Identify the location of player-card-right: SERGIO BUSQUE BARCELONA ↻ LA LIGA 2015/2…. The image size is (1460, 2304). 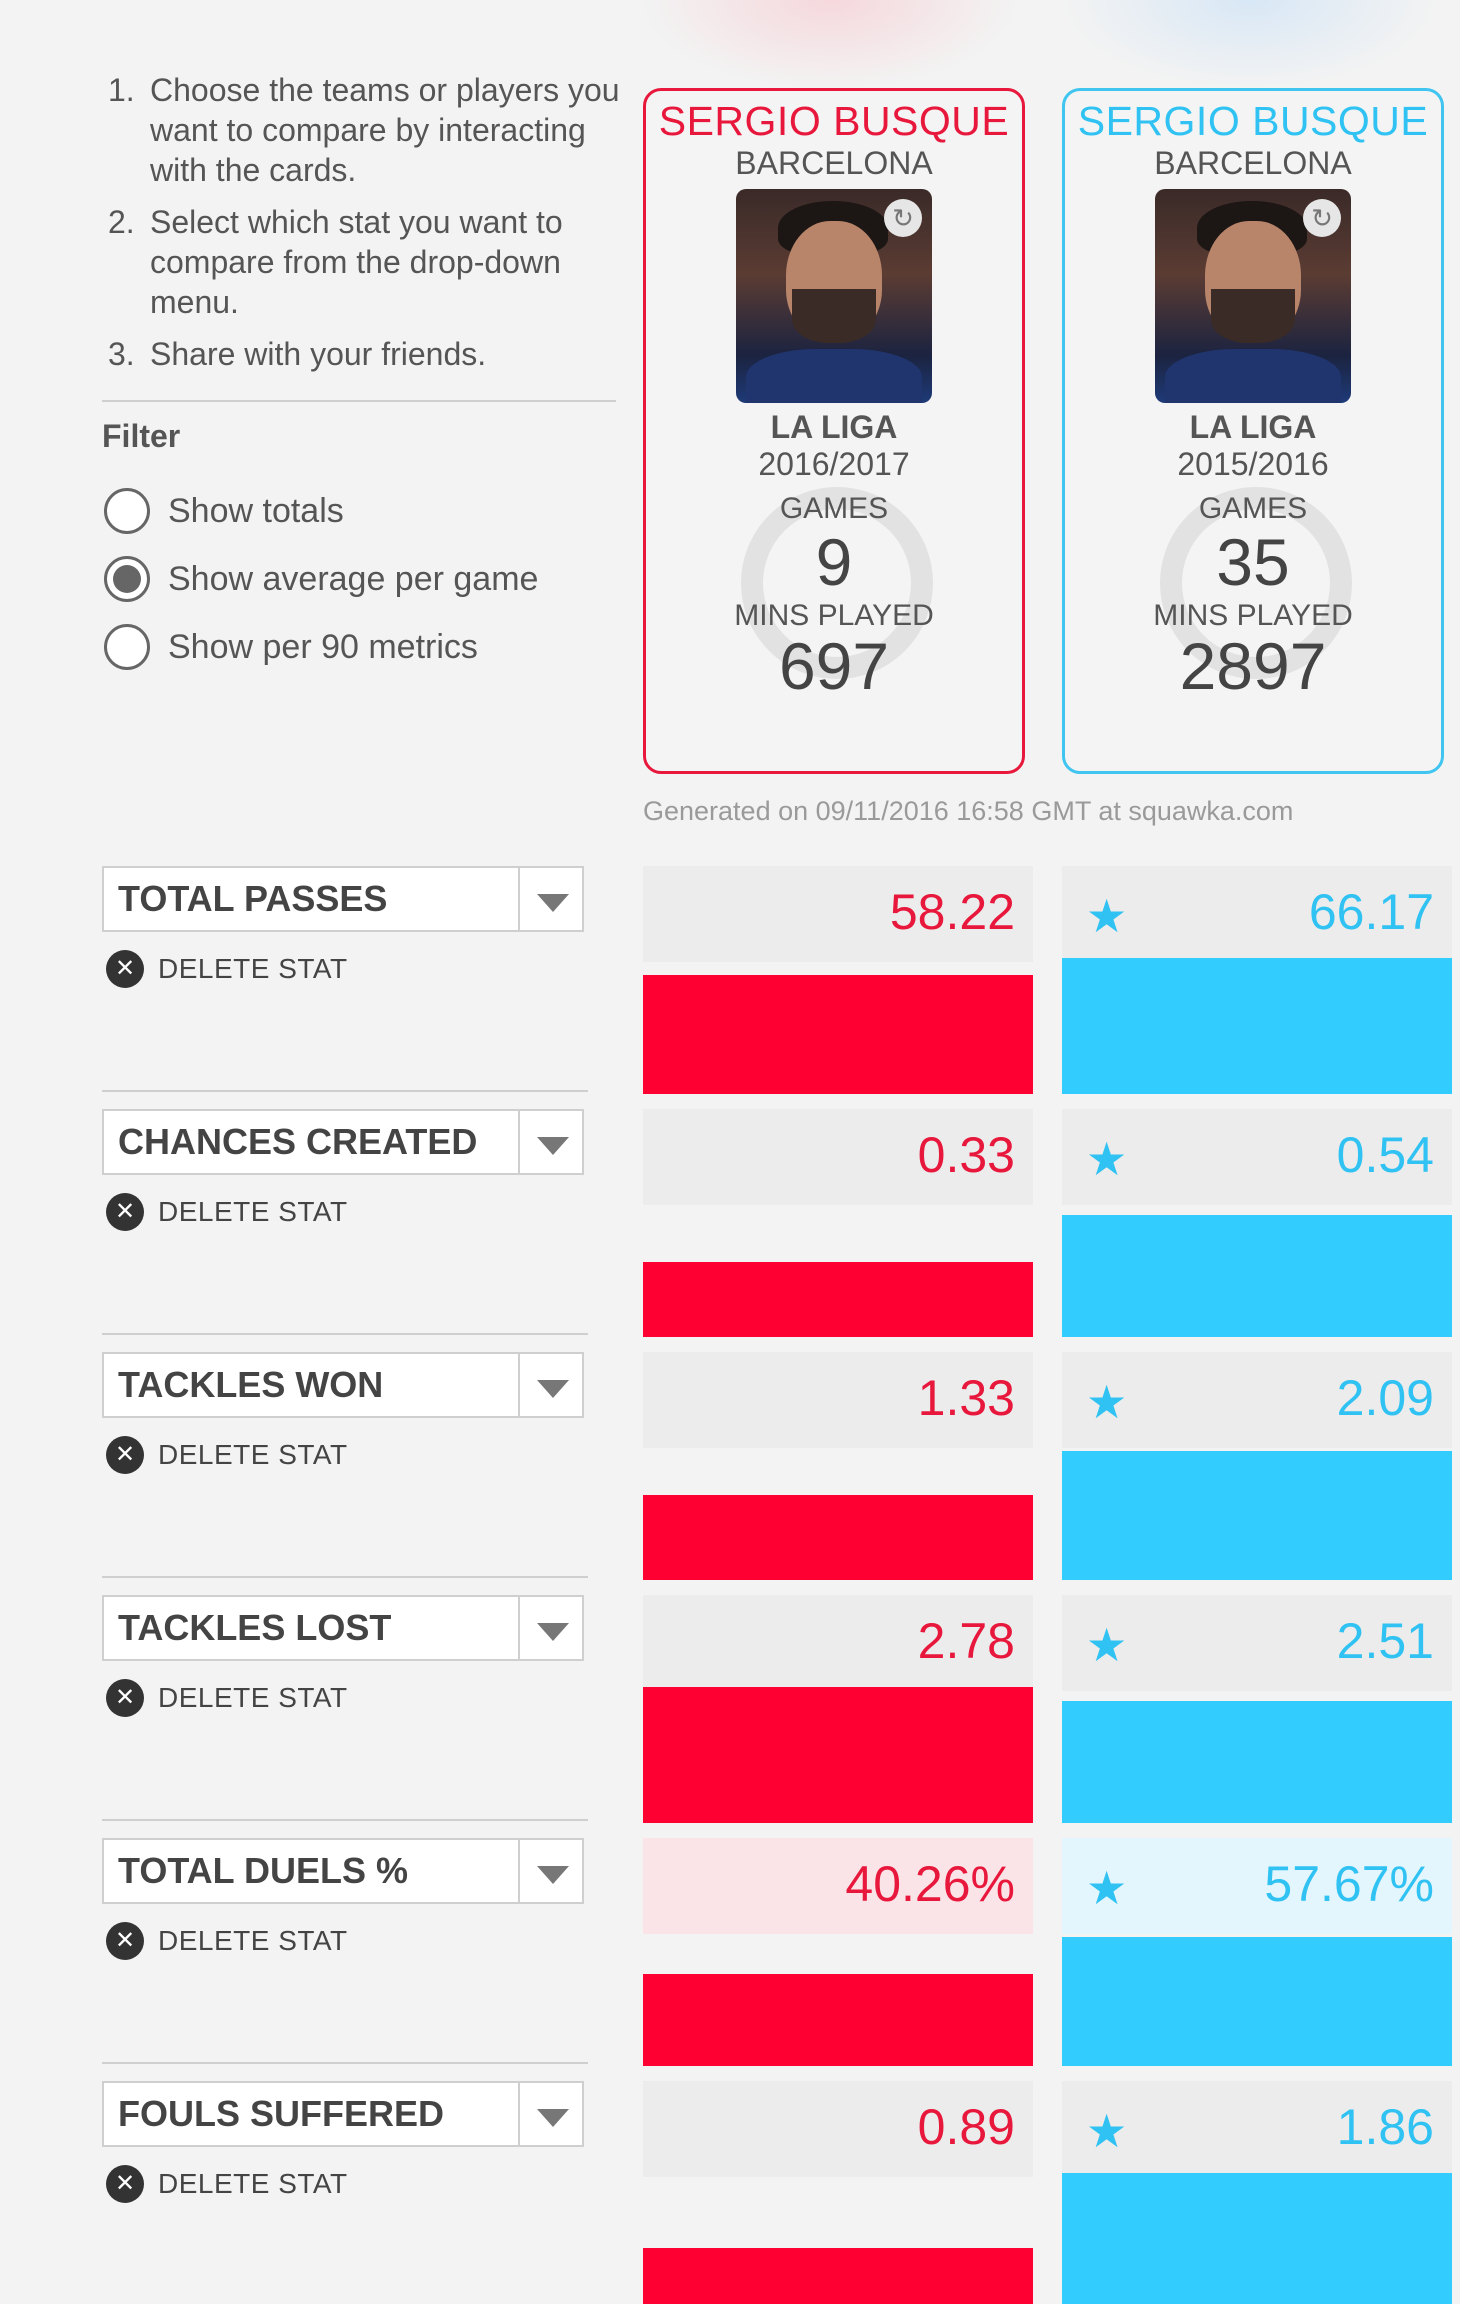
(1253, 431).